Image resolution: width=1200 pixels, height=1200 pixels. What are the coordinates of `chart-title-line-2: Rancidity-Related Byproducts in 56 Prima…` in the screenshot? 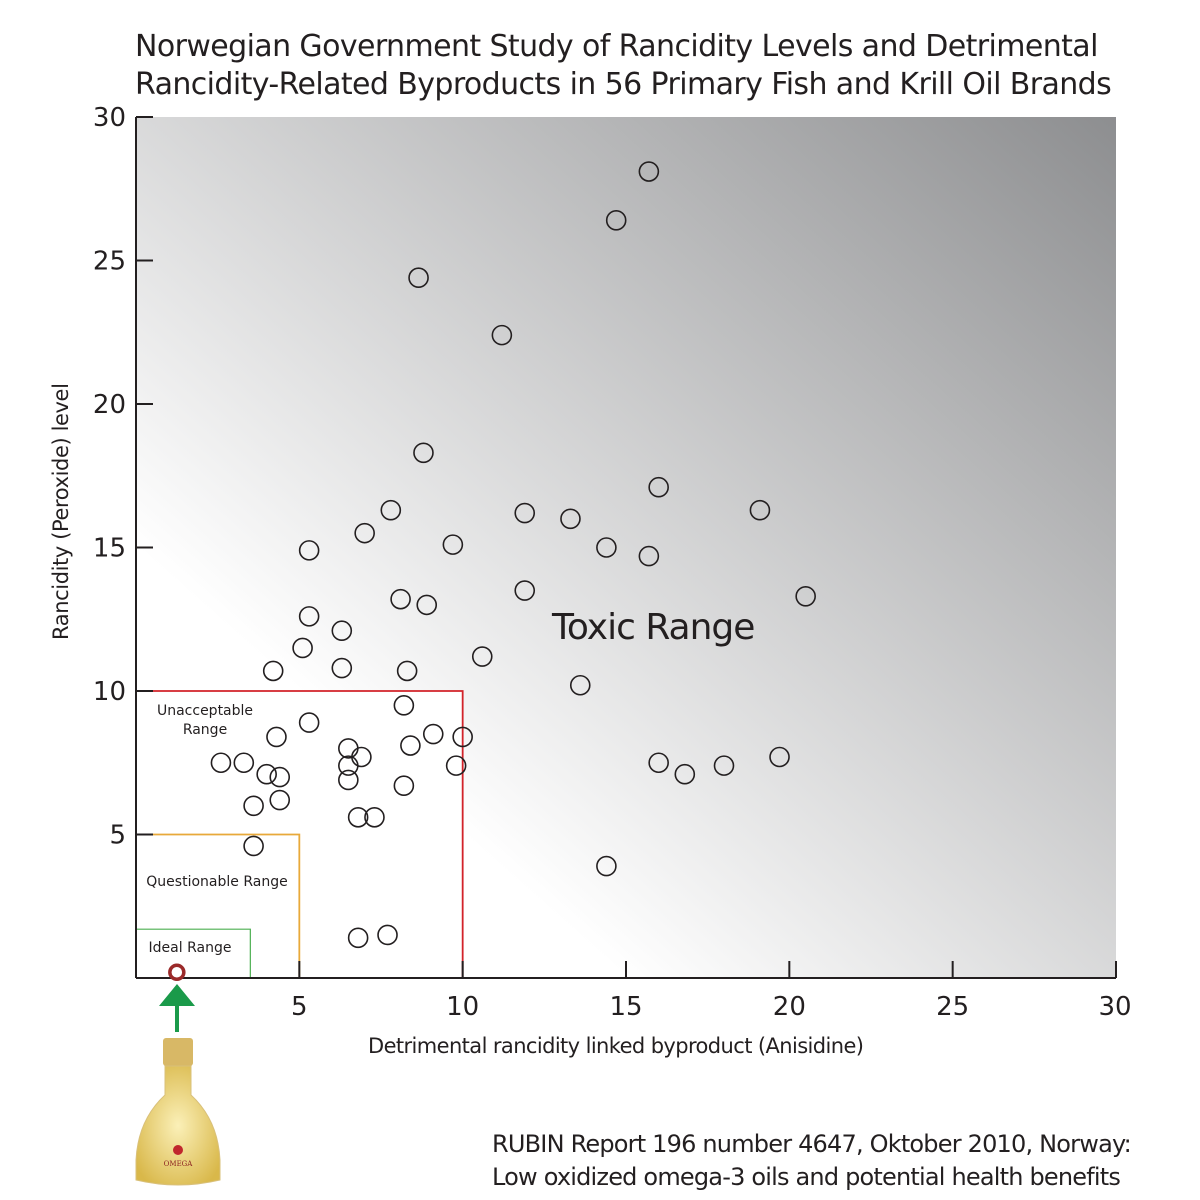 It's located at (623, 84).